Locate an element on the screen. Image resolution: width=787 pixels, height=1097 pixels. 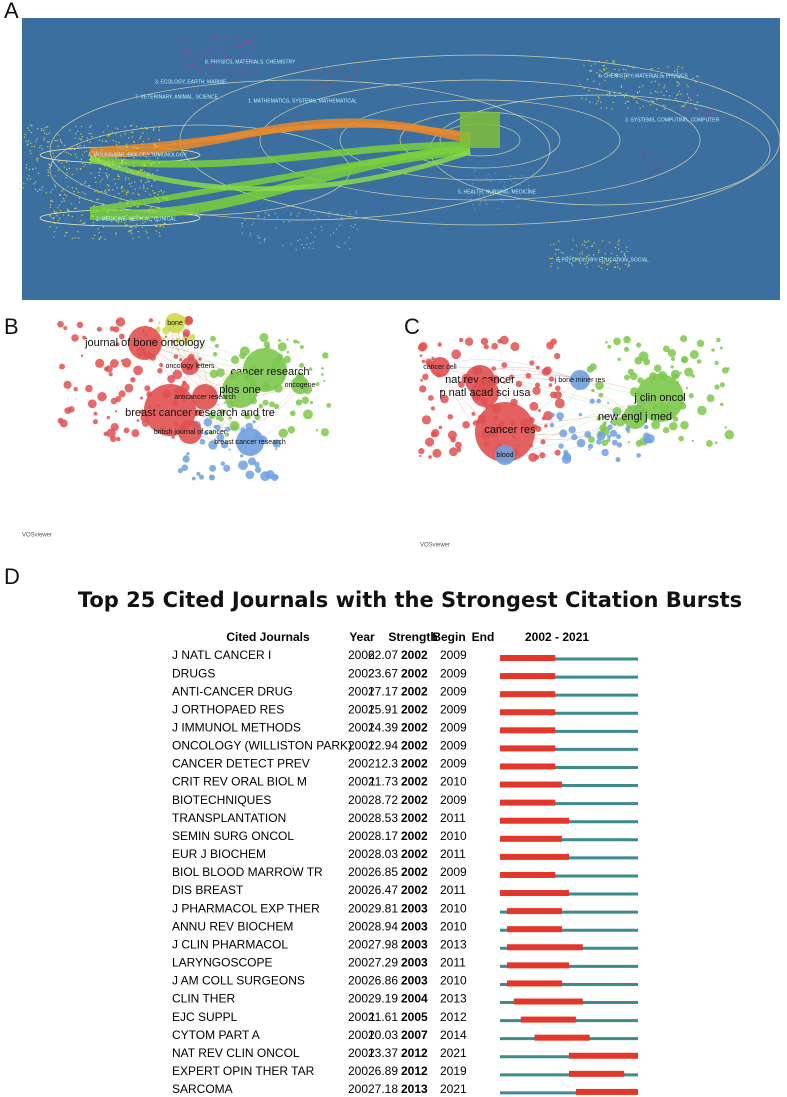
cluster-label: 6. PSYCHOLOGY, EDUCATION, SOCIAL is located at coordinates (602, 260).